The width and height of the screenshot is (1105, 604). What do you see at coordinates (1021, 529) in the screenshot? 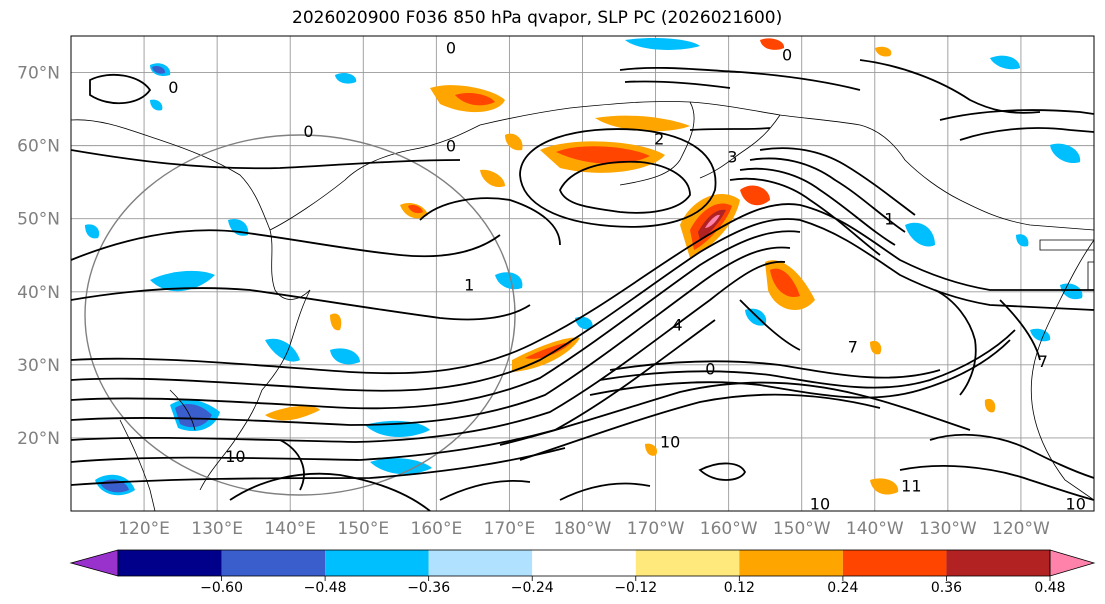
I see `longitude-label: 120°W` at bounding box center [1021, 529].